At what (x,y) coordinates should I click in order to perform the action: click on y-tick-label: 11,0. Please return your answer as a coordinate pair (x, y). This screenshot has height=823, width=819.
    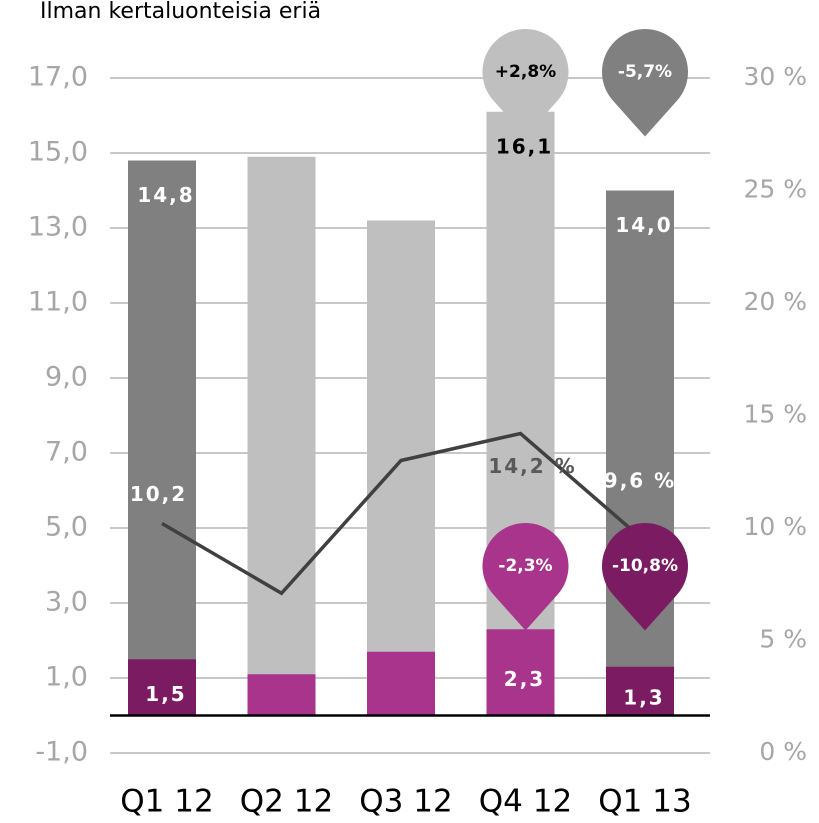
    Looking at the image, I should click on (58, 302).